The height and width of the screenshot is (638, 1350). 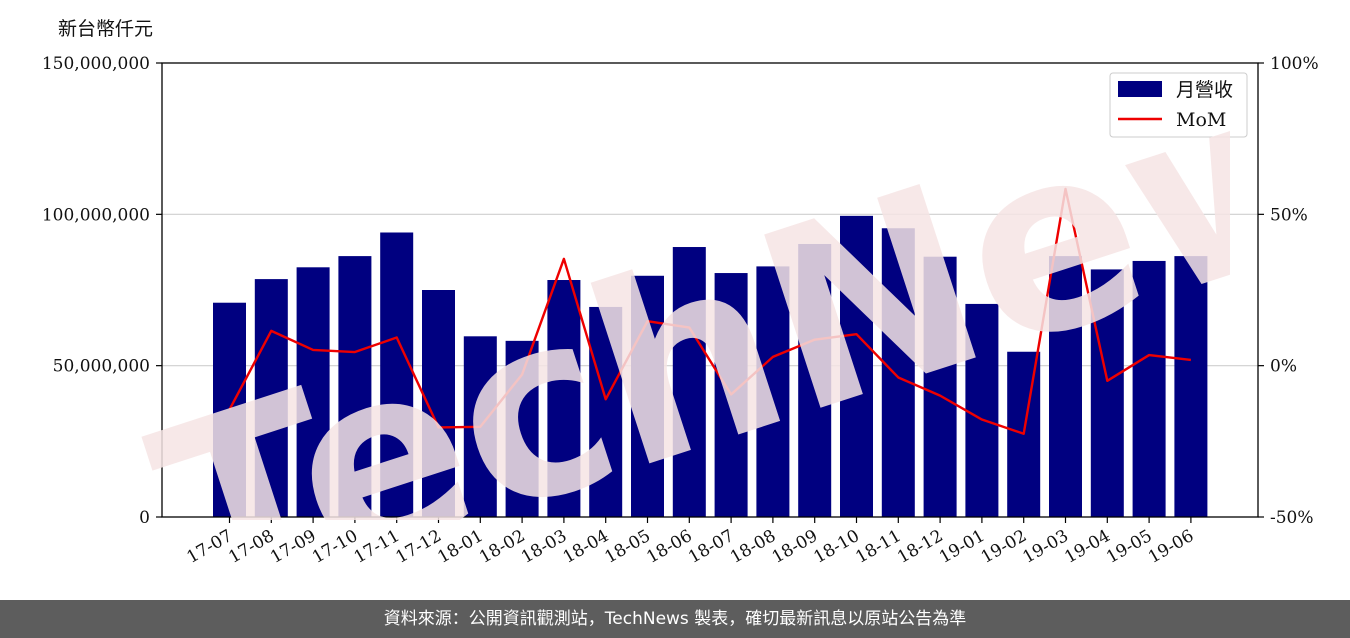 I want to click on legend-swatch-bar, so click(x=1140, y=89).